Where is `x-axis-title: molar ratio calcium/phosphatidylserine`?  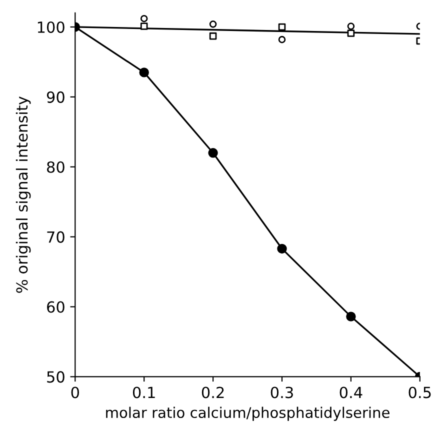 x-axis-title: molar ratio calcium/phosphatidylserine is located at coordinates (248, 413).